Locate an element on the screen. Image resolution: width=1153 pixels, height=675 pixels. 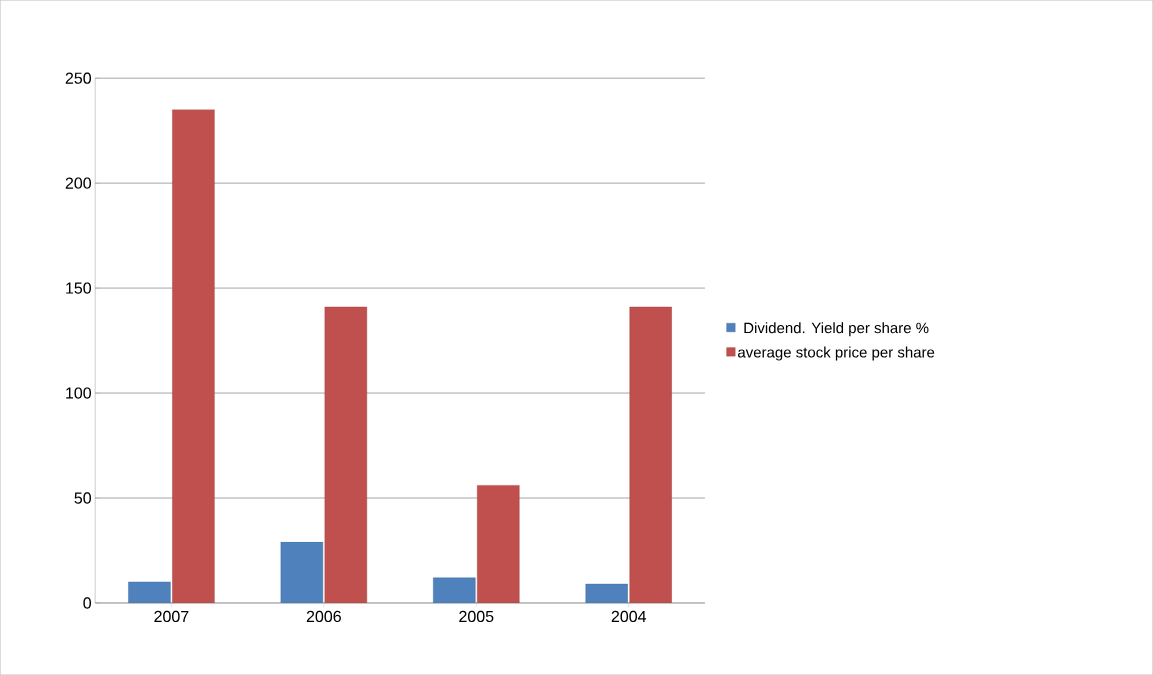
y-tick-label: 250 is located at coordinates (78, 78).